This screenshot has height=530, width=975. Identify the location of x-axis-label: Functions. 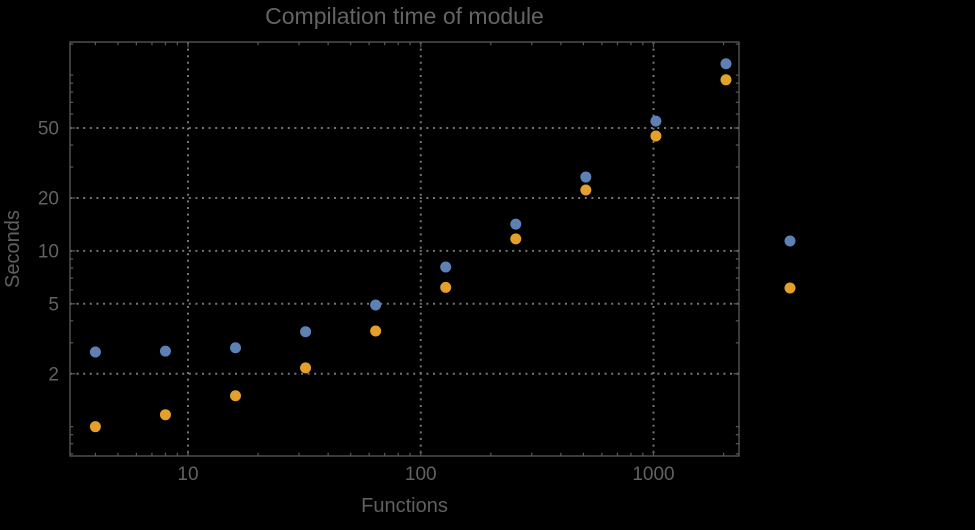
(404, 506).